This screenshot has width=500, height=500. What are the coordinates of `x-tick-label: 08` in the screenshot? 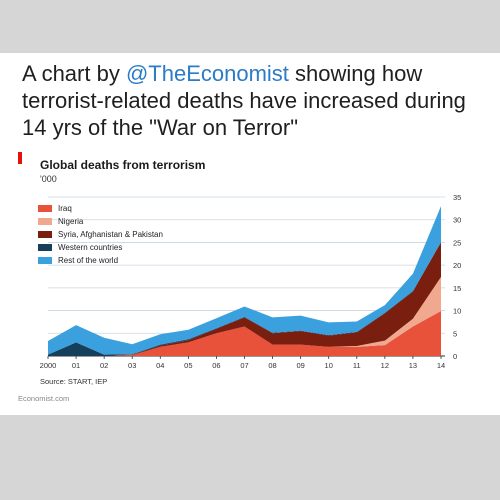 It's located at (272, 365).